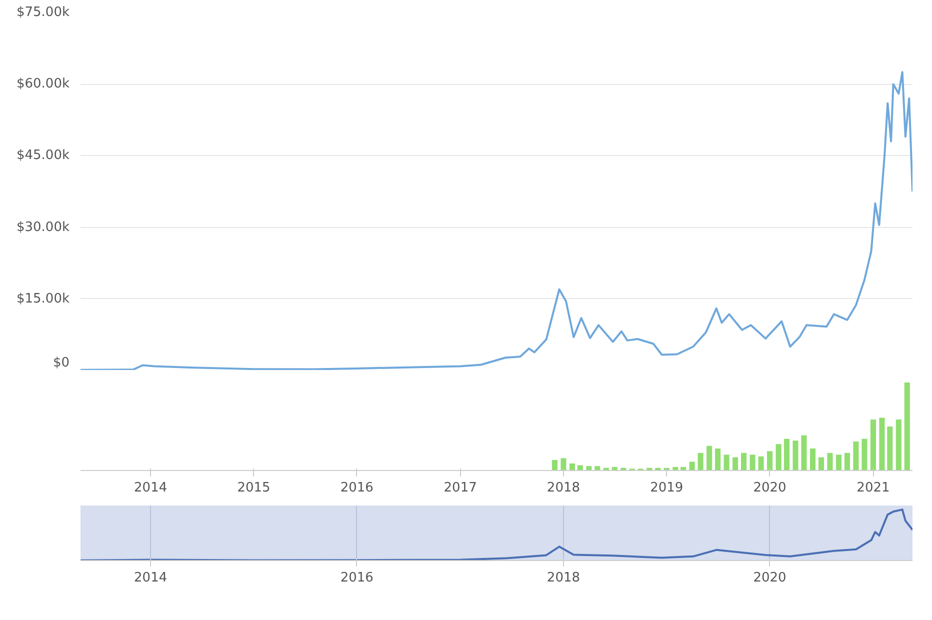 This screenshot has width=932, height=620. Describe the element at coordinates (43, 12) in the screenshot. I see `y-tick-label: $75.00k` at that location.